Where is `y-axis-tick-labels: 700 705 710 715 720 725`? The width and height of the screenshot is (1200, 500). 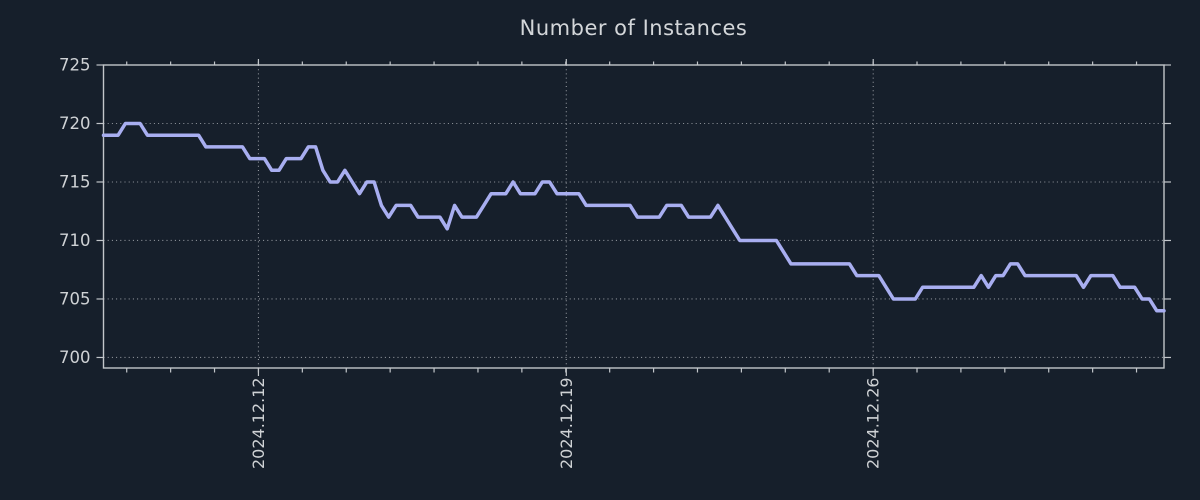
y-axis-tick-labels: 700 705 710 715 720 725 is located at coordinates (75, 211).